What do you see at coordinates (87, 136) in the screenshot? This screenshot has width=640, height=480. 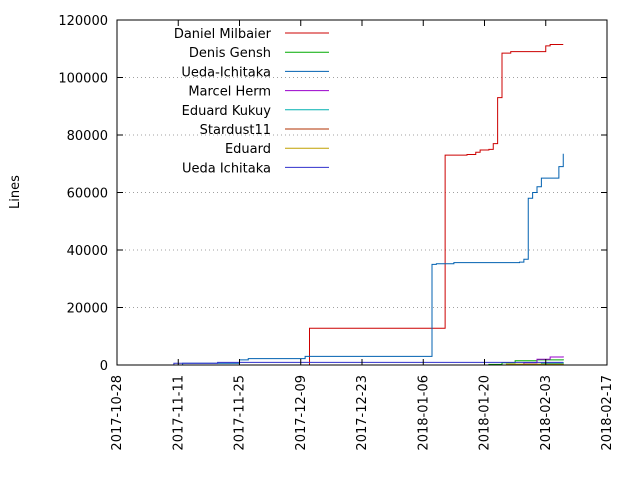 I see `y-tick-label: 80000` at bounding box center [87, 136].